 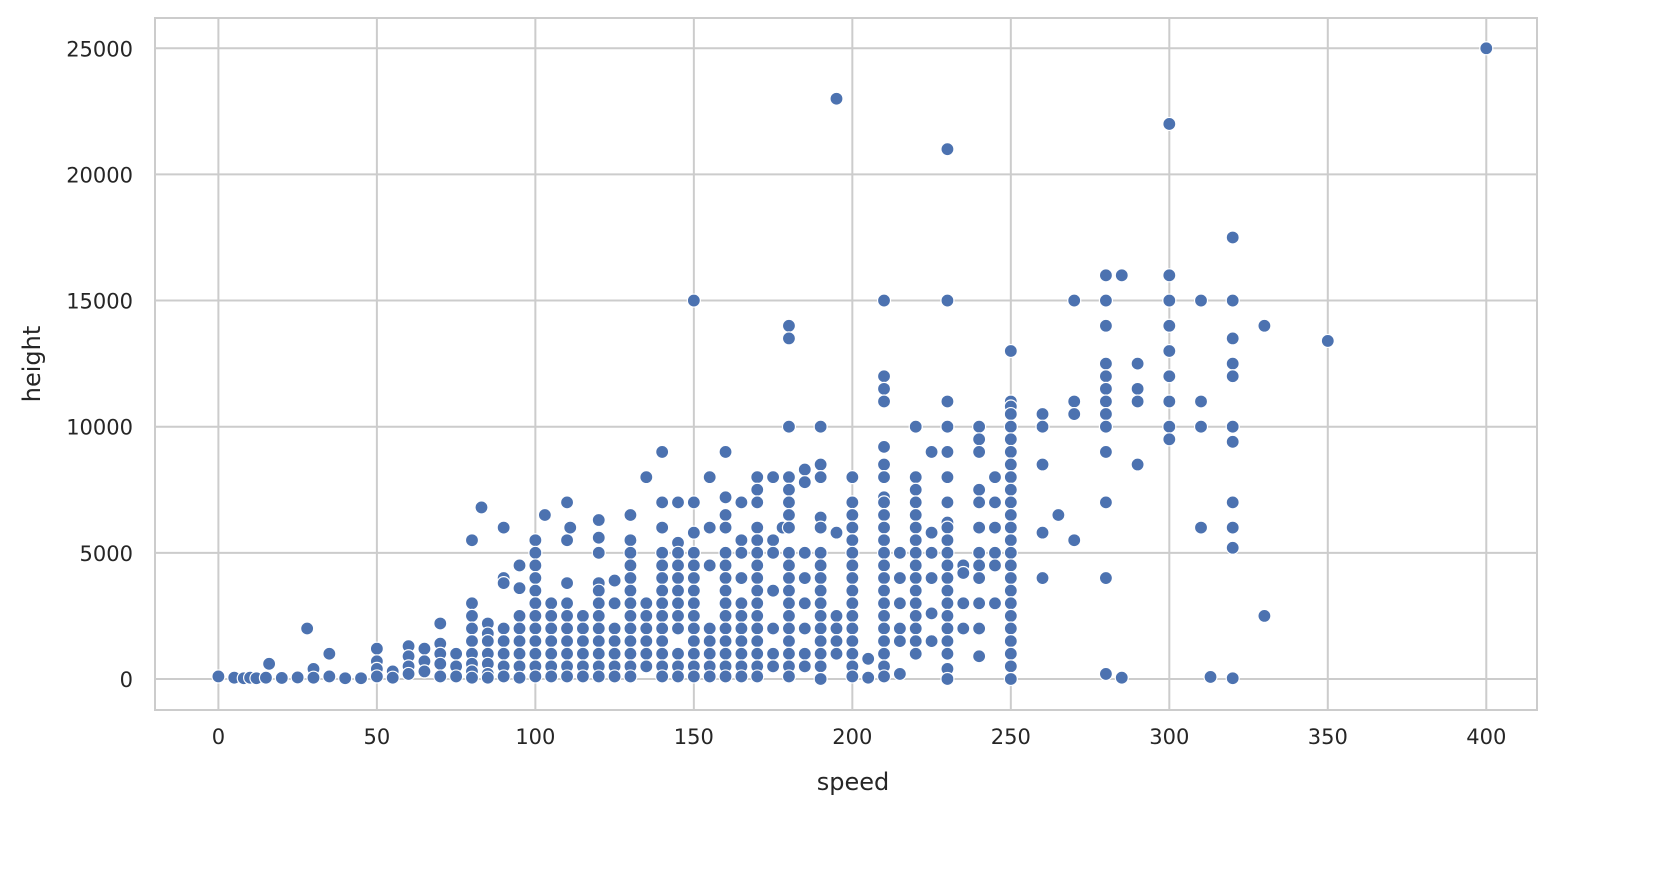 I want to click on y-tick-label: 15000, so click(x=99, y=302).